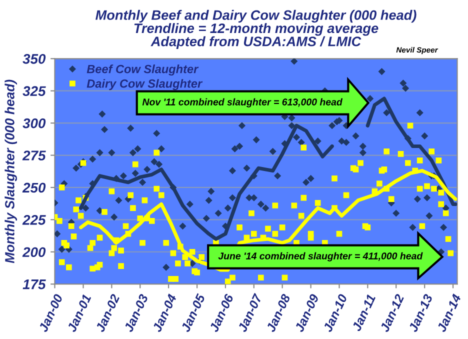 This screenshot has width=468, height=339. I want to click on y-tick-label: 225, so click(34, 220).